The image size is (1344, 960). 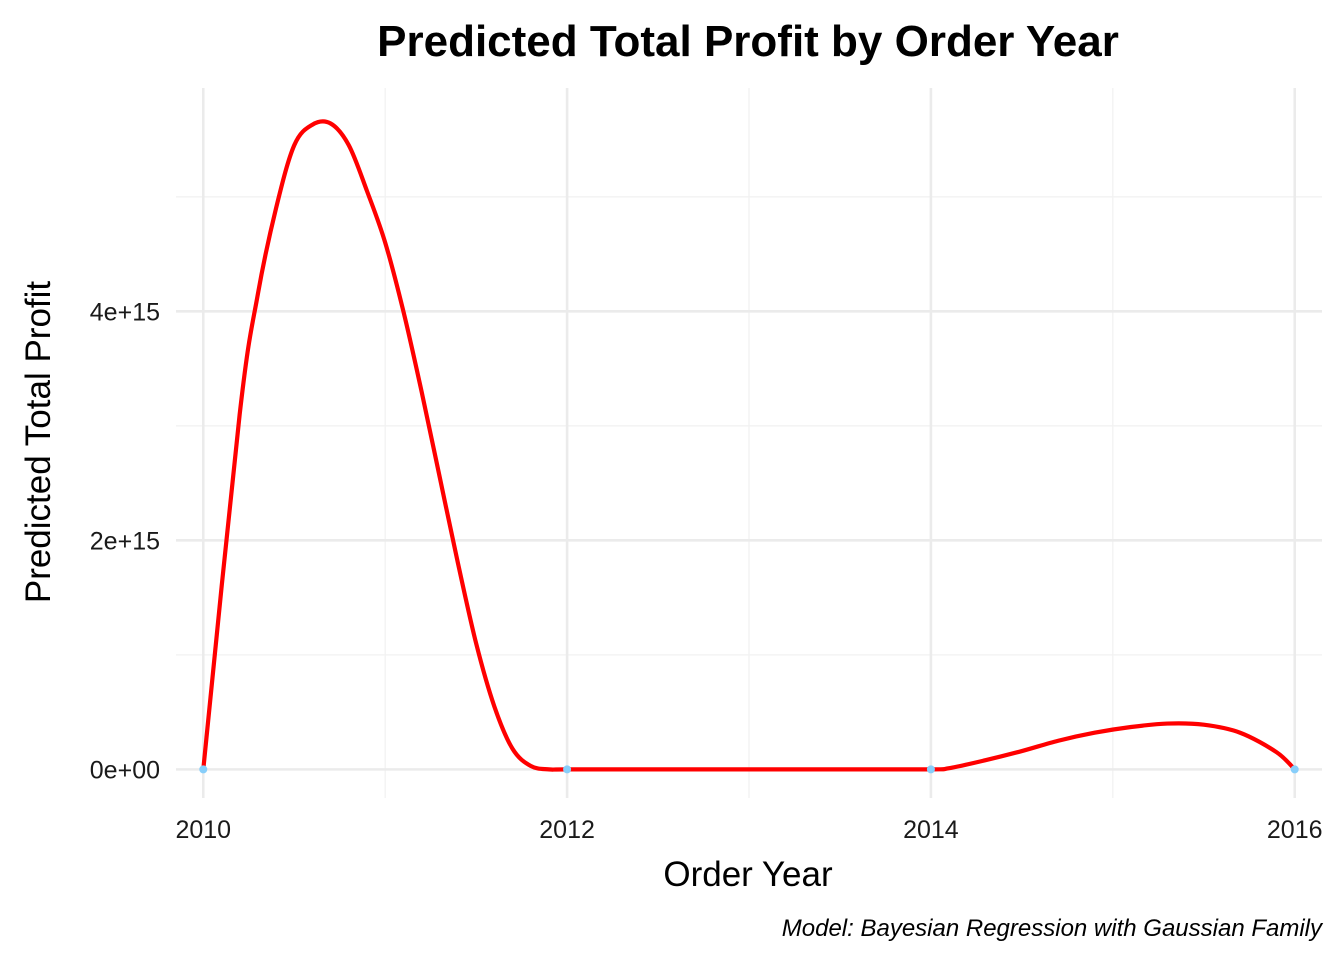 I want to click on points-layer, so click(x=749, y=769).